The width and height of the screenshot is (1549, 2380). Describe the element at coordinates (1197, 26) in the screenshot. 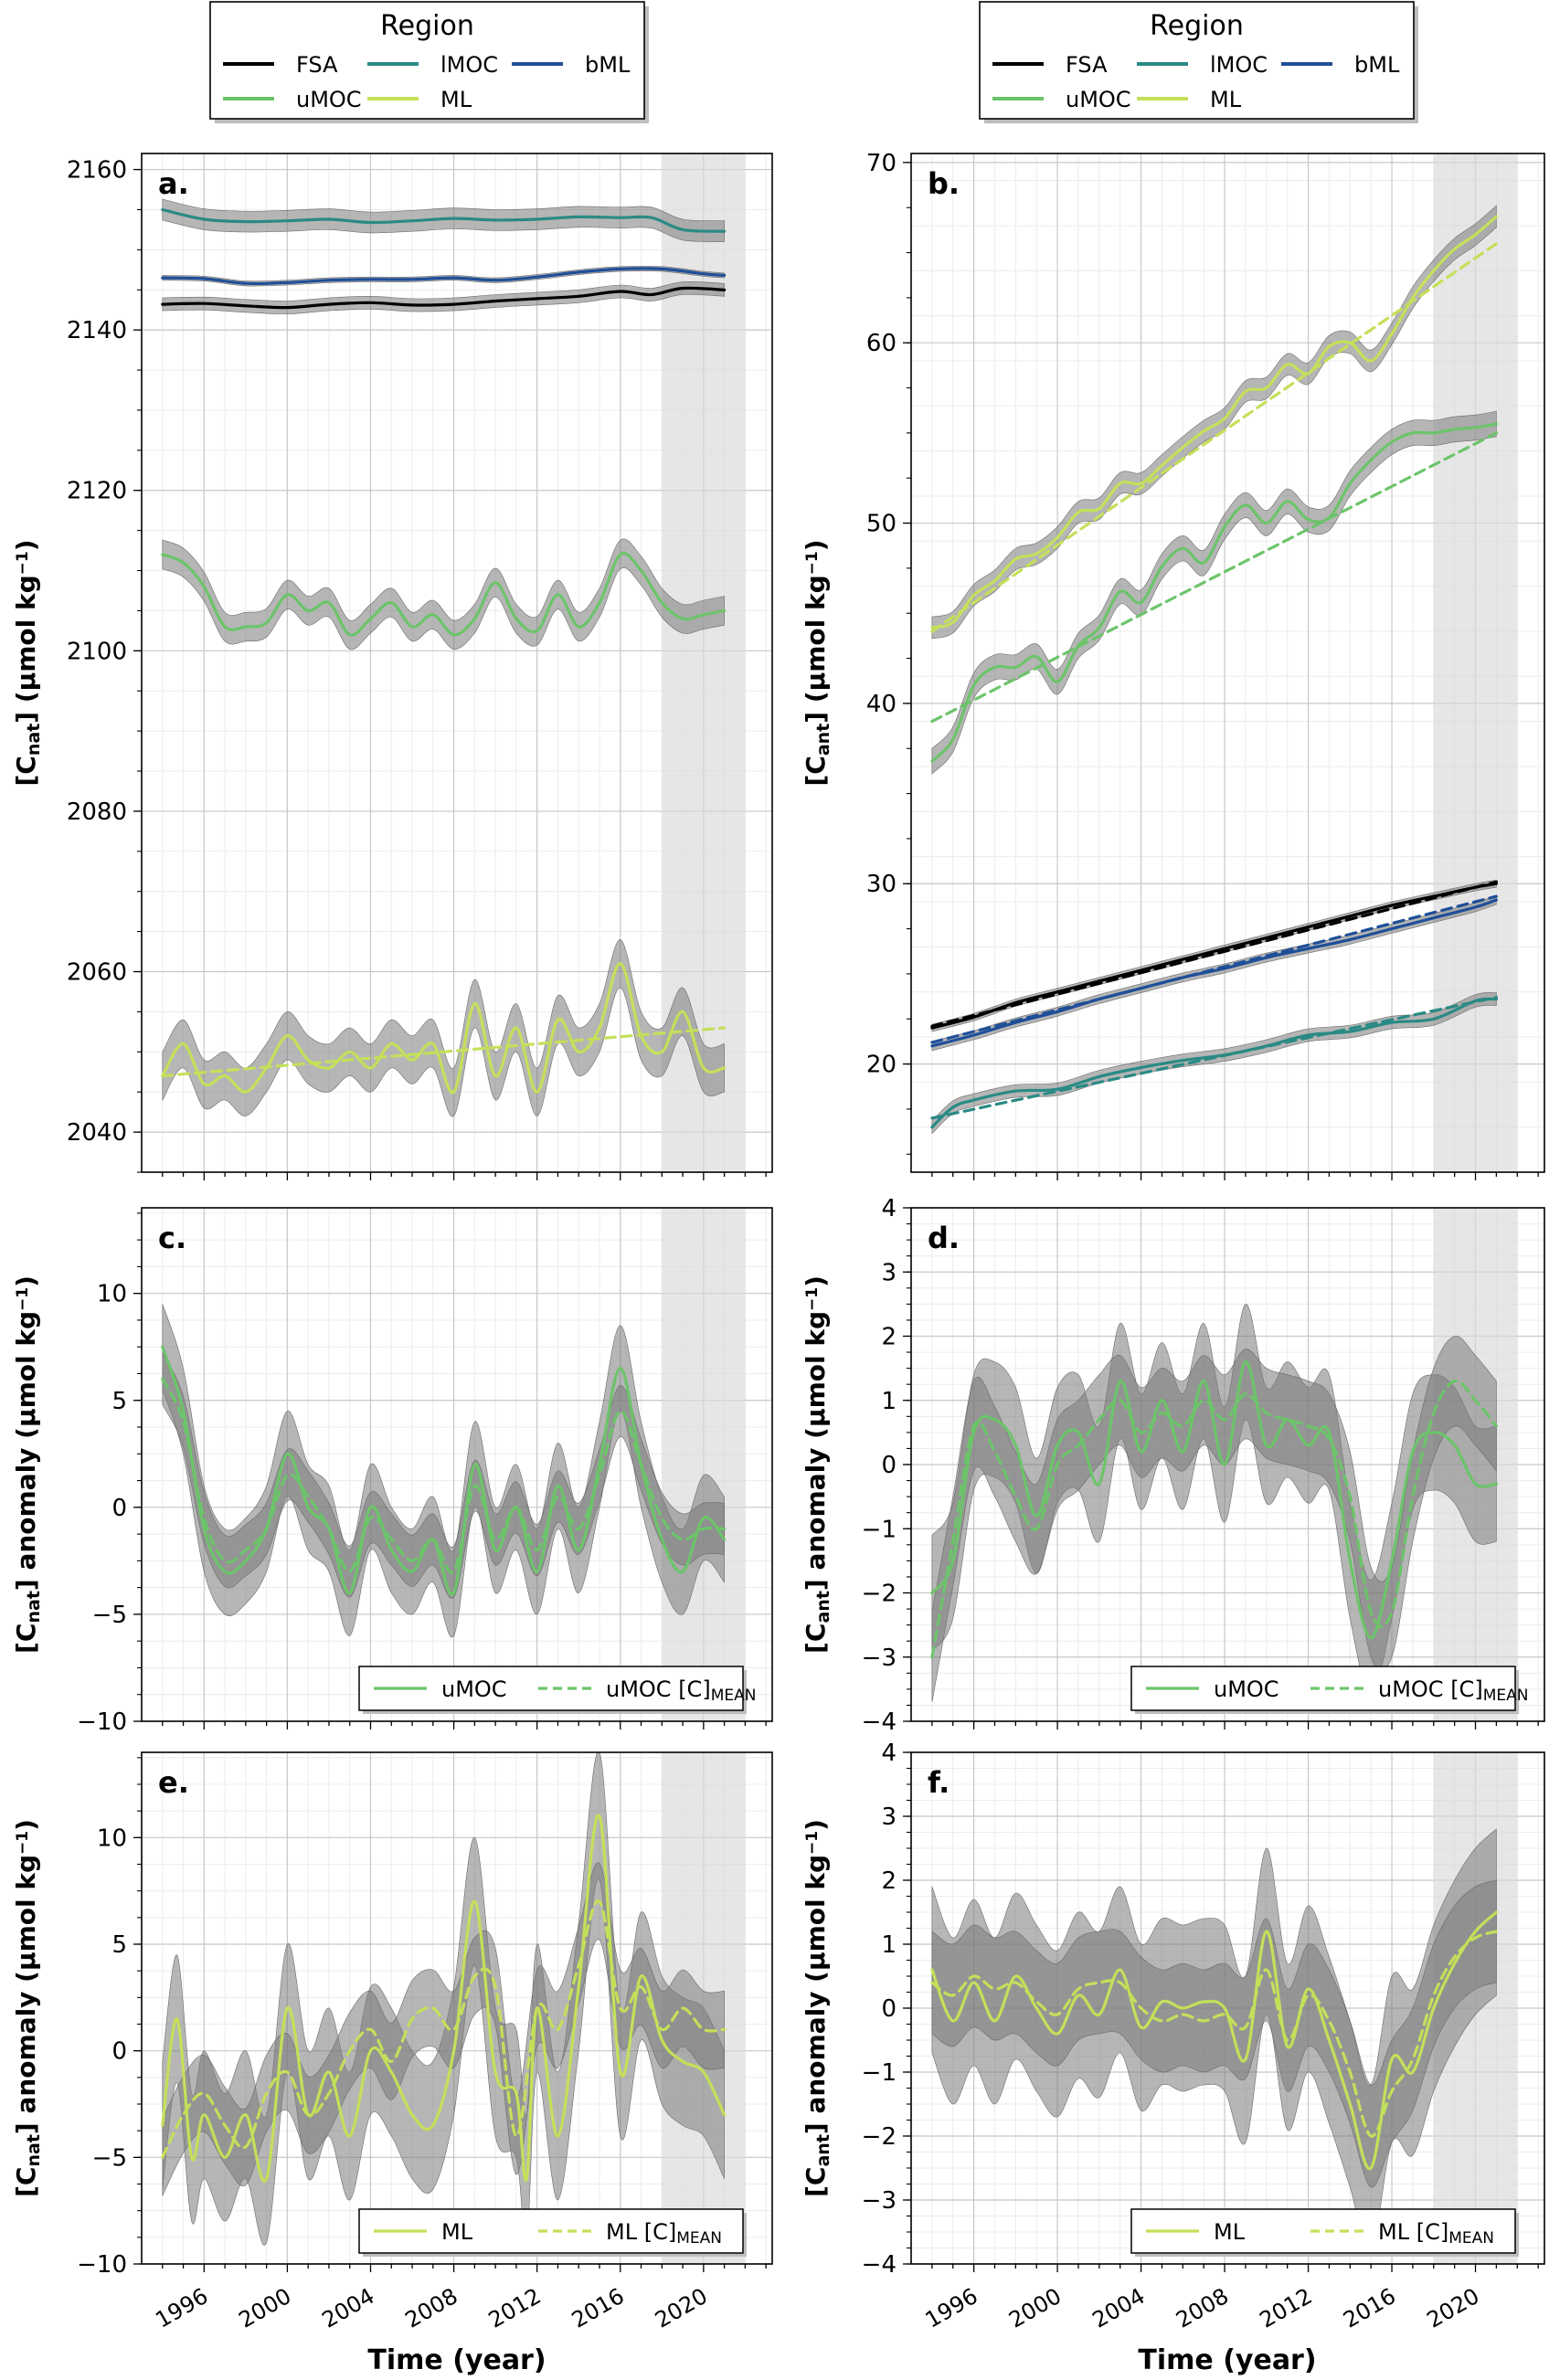

I see `legend-title: Region` at that location.